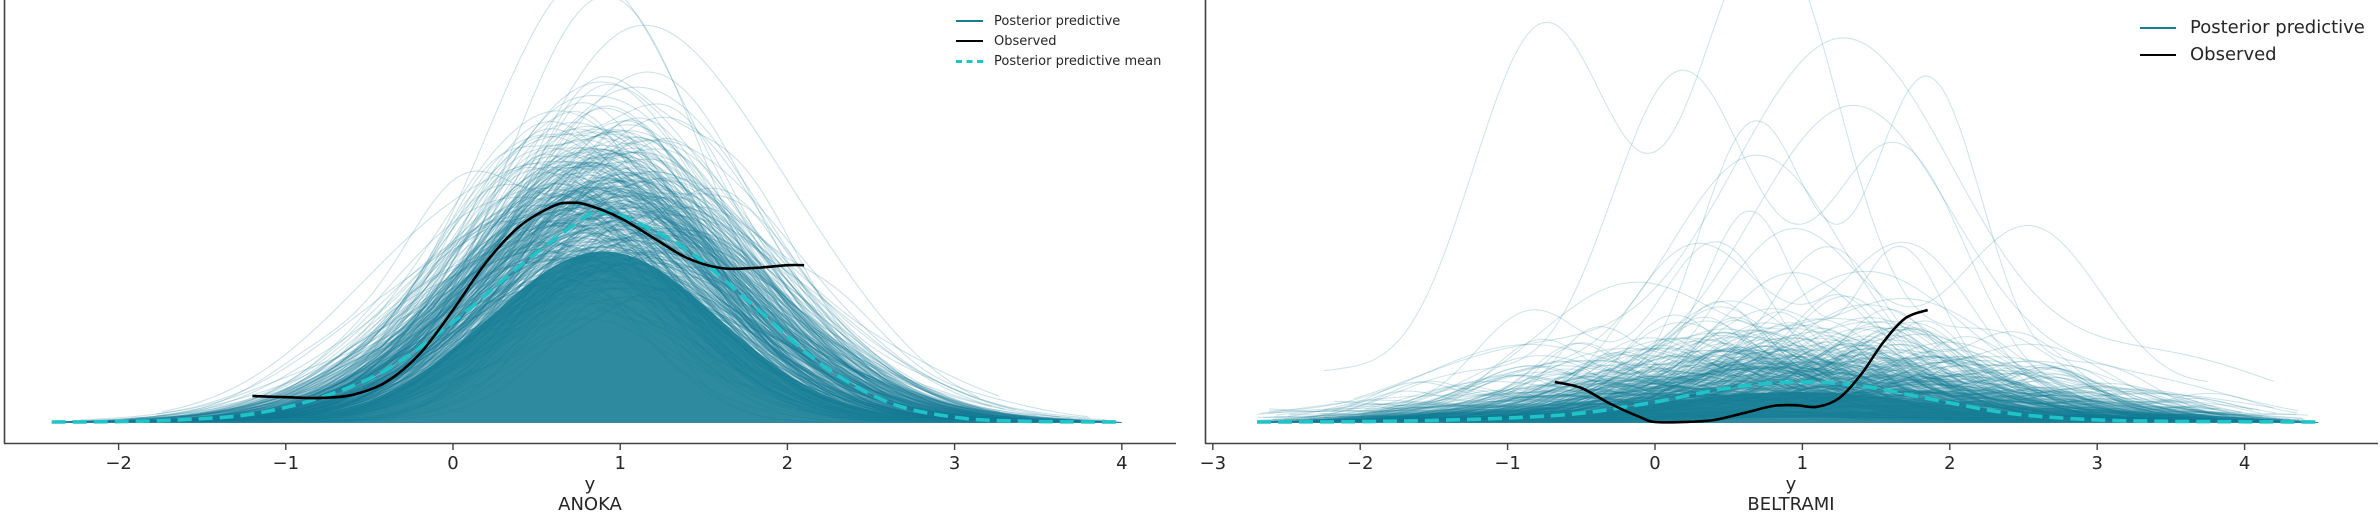  What do you see at coordinates (1725, 459) in the screenshot?
I see `x-axis-ticks: −3 −2 −1 0 1 2 3 4` at bounding box center [1725, 459].